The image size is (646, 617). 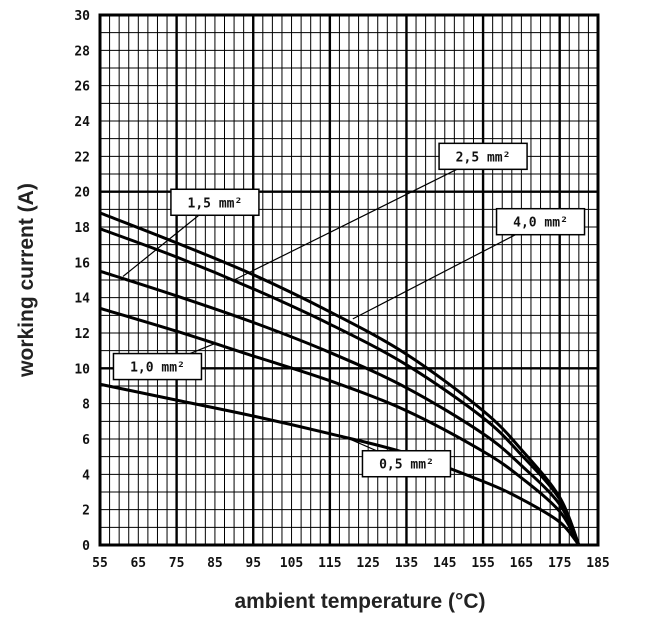 I want to click on x-tick-label: 165, so click(x=521, y=563).